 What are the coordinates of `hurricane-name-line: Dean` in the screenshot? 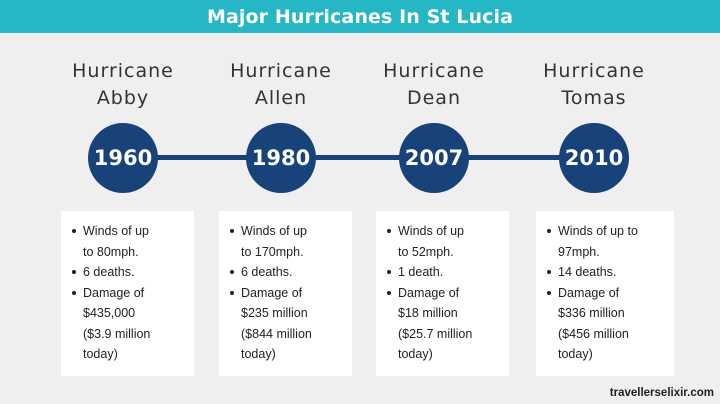 It's located at (433, 98).